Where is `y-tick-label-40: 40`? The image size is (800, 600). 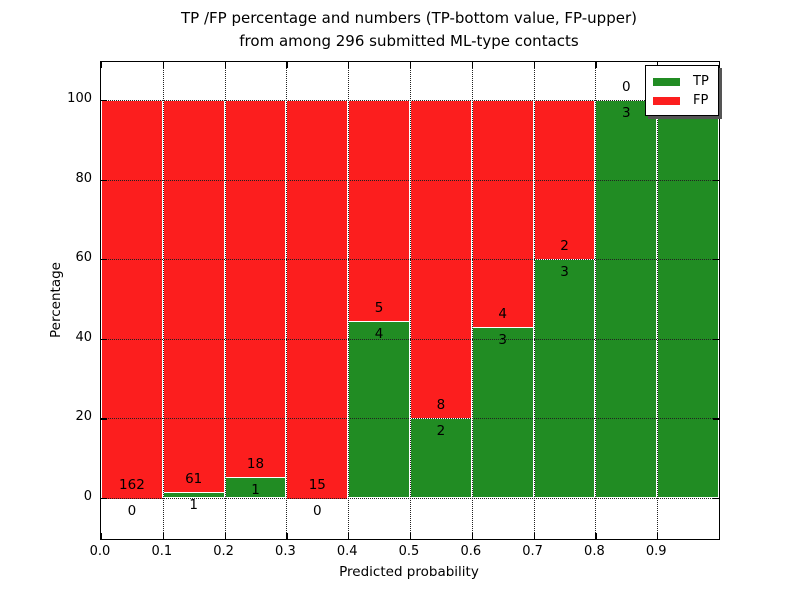 y-tick-label-40: 40 is located at coordinates (83, 337).